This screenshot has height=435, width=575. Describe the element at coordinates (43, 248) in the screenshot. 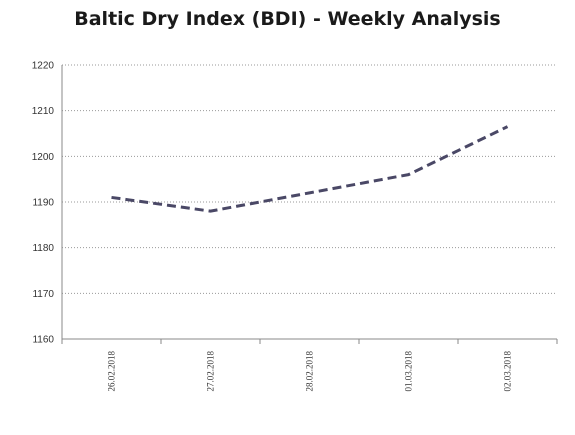

I see `y-tick-label: 1180` at that location.